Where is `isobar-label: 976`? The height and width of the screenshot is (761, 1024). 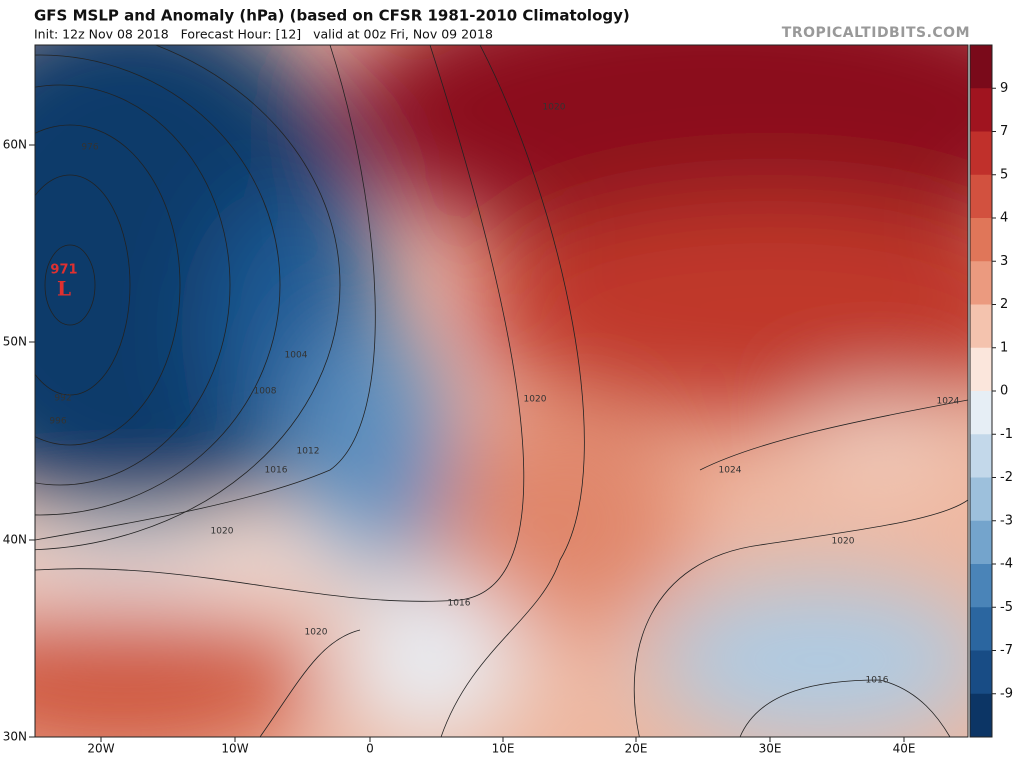
isobar-label: 976 is located at coordinates (89, 148).